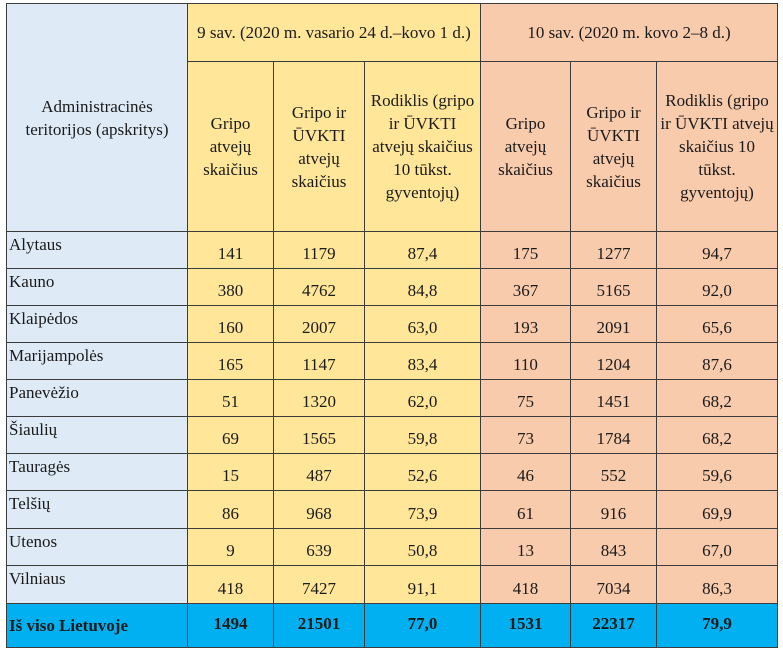  I want to click on week9-flu-cell: 86, so click(230, 509).